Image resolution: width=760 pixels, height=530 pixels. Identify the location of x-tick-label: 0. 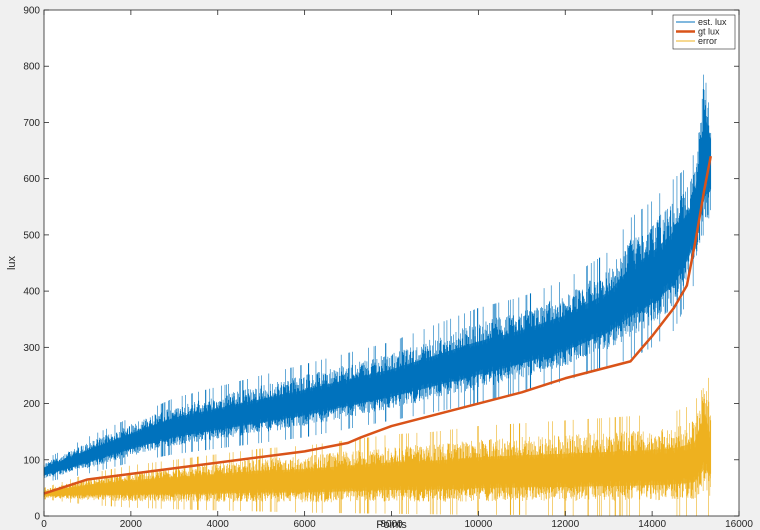
(44, 524).